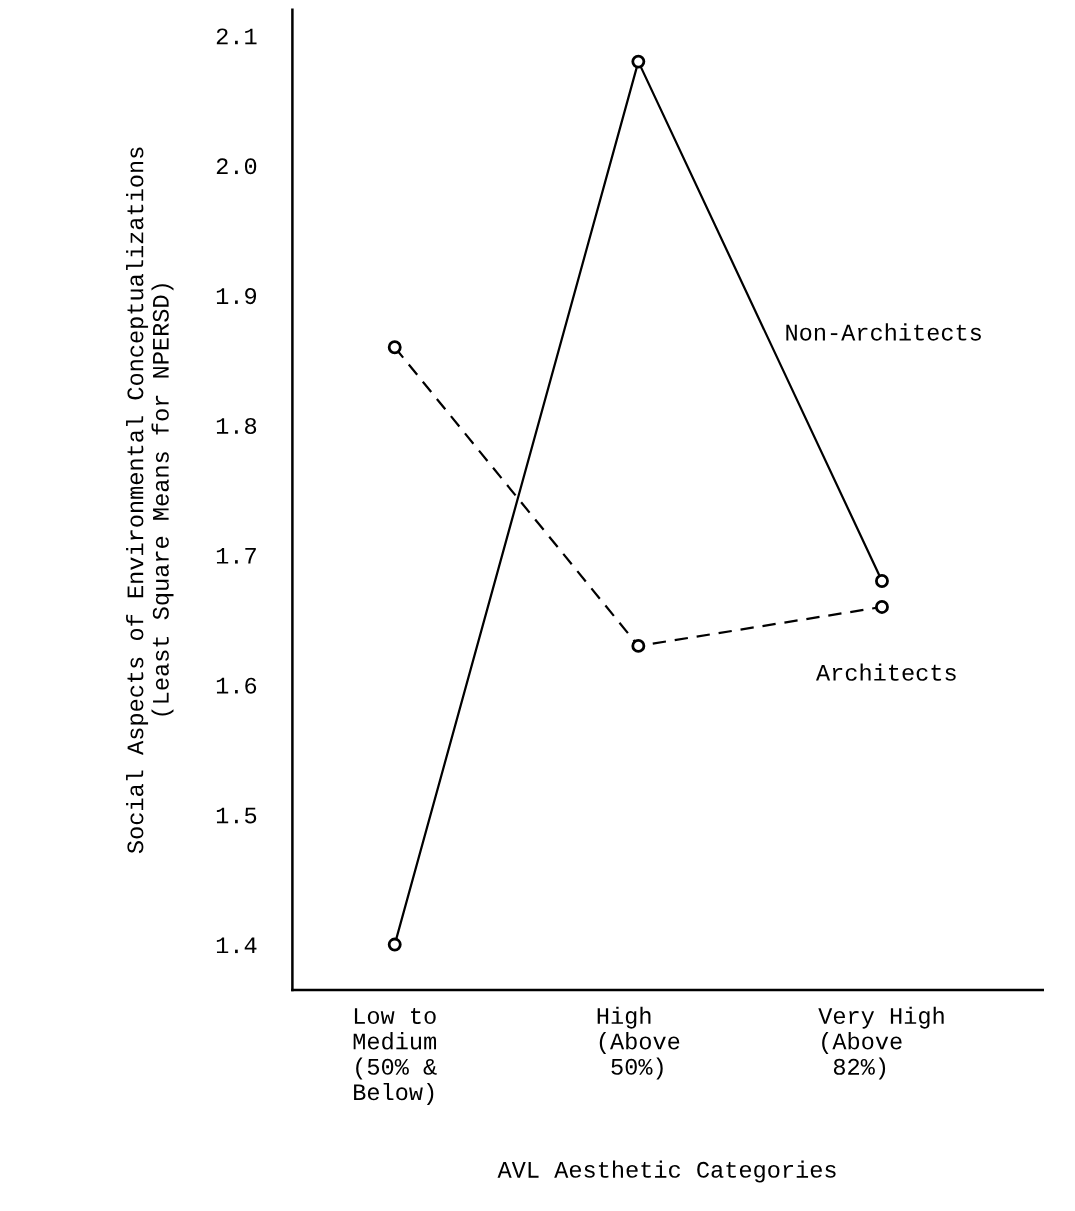 The image size is (1075, 1211). What do you see at coordinates (236, 945) in the screenshot?
I see `y-tick-label: 1.4` at bounding box center [236, 945].